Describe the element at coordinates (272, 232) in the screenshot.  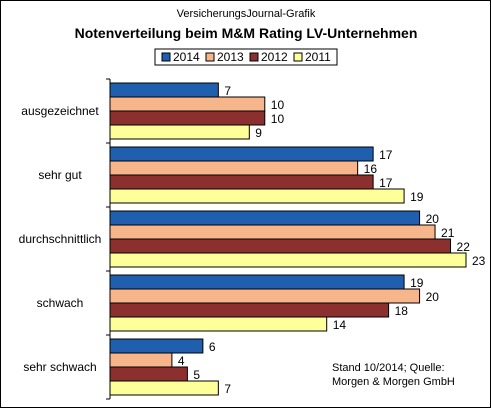
I see `bar-durchschnittlich-2013` at that location.